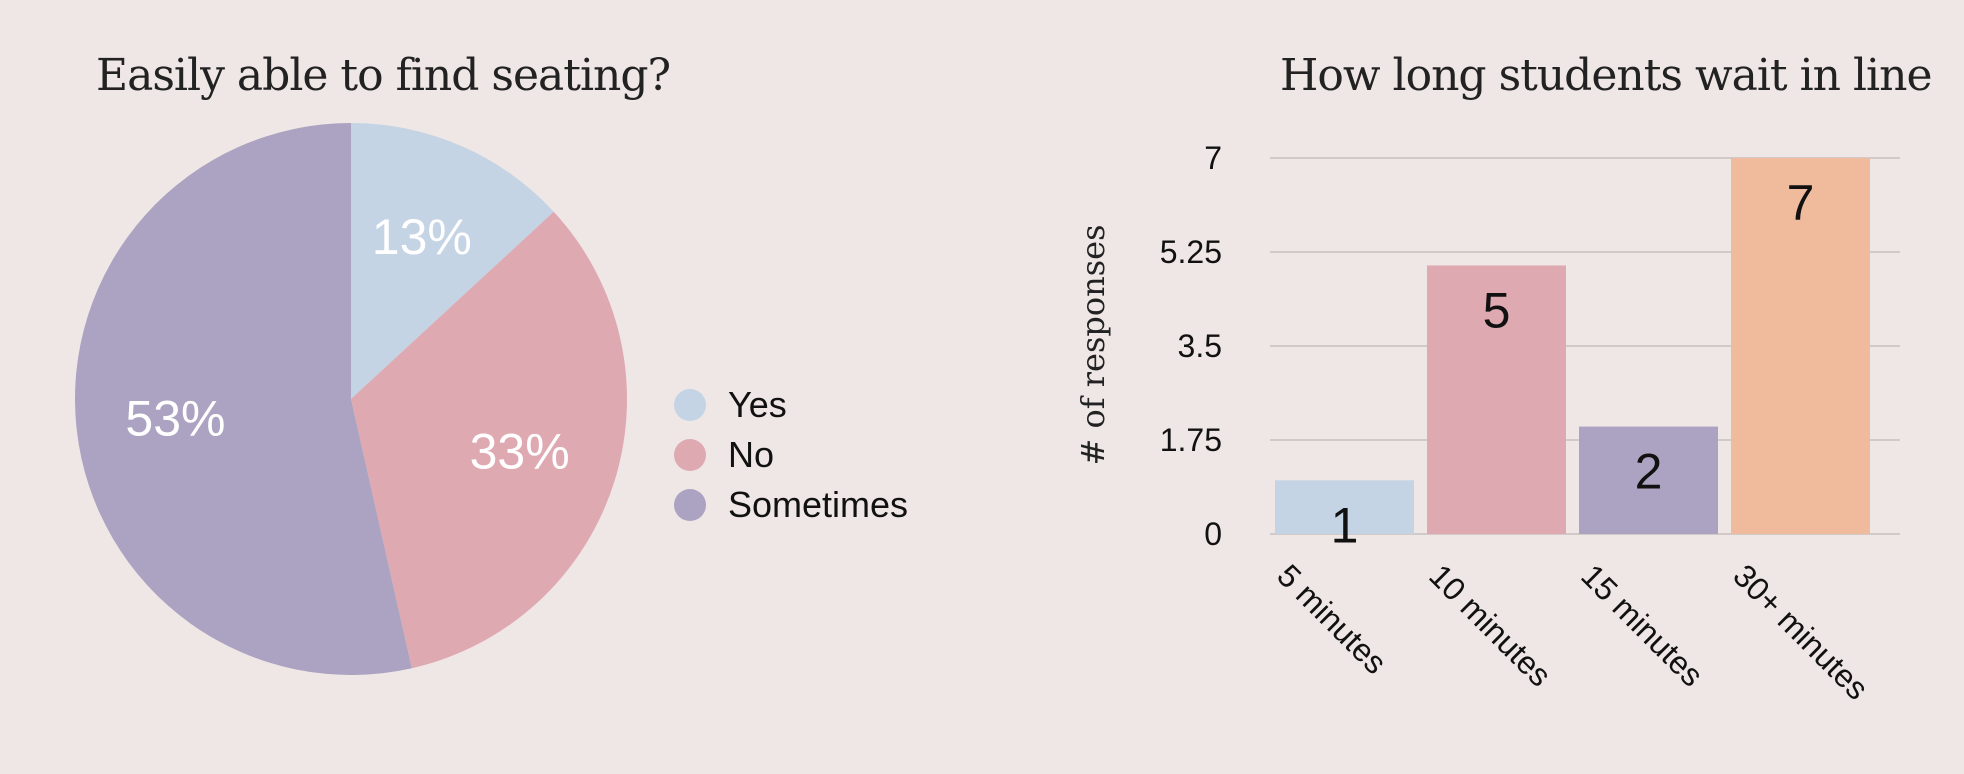 The width and height of the screenshot is (1964, 774). Describe the element at coordinates (757, 404) in the screenshot. I see `legend-label-yes: Yes` at that location.